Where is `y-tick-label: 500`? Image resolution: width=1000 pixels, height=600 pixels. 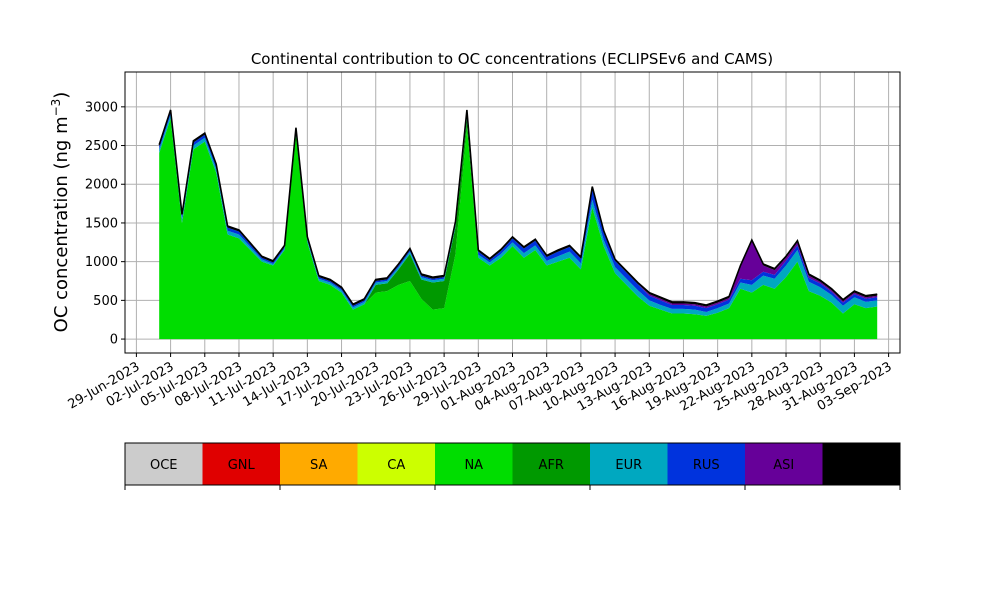
y-tick-label: 500 is located at coordinates (105, 301).